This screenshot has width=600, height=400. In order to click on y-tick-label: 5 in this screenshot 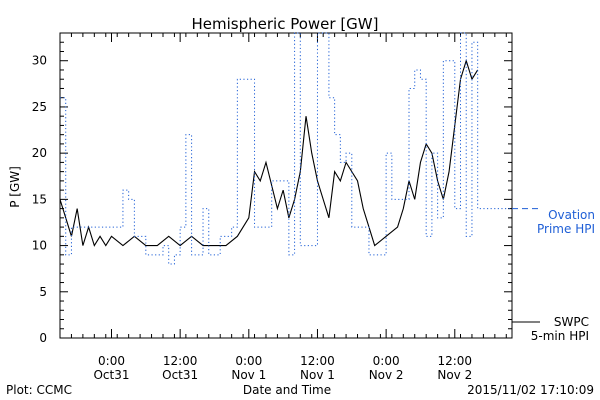, I will do `click(43, 292)`.